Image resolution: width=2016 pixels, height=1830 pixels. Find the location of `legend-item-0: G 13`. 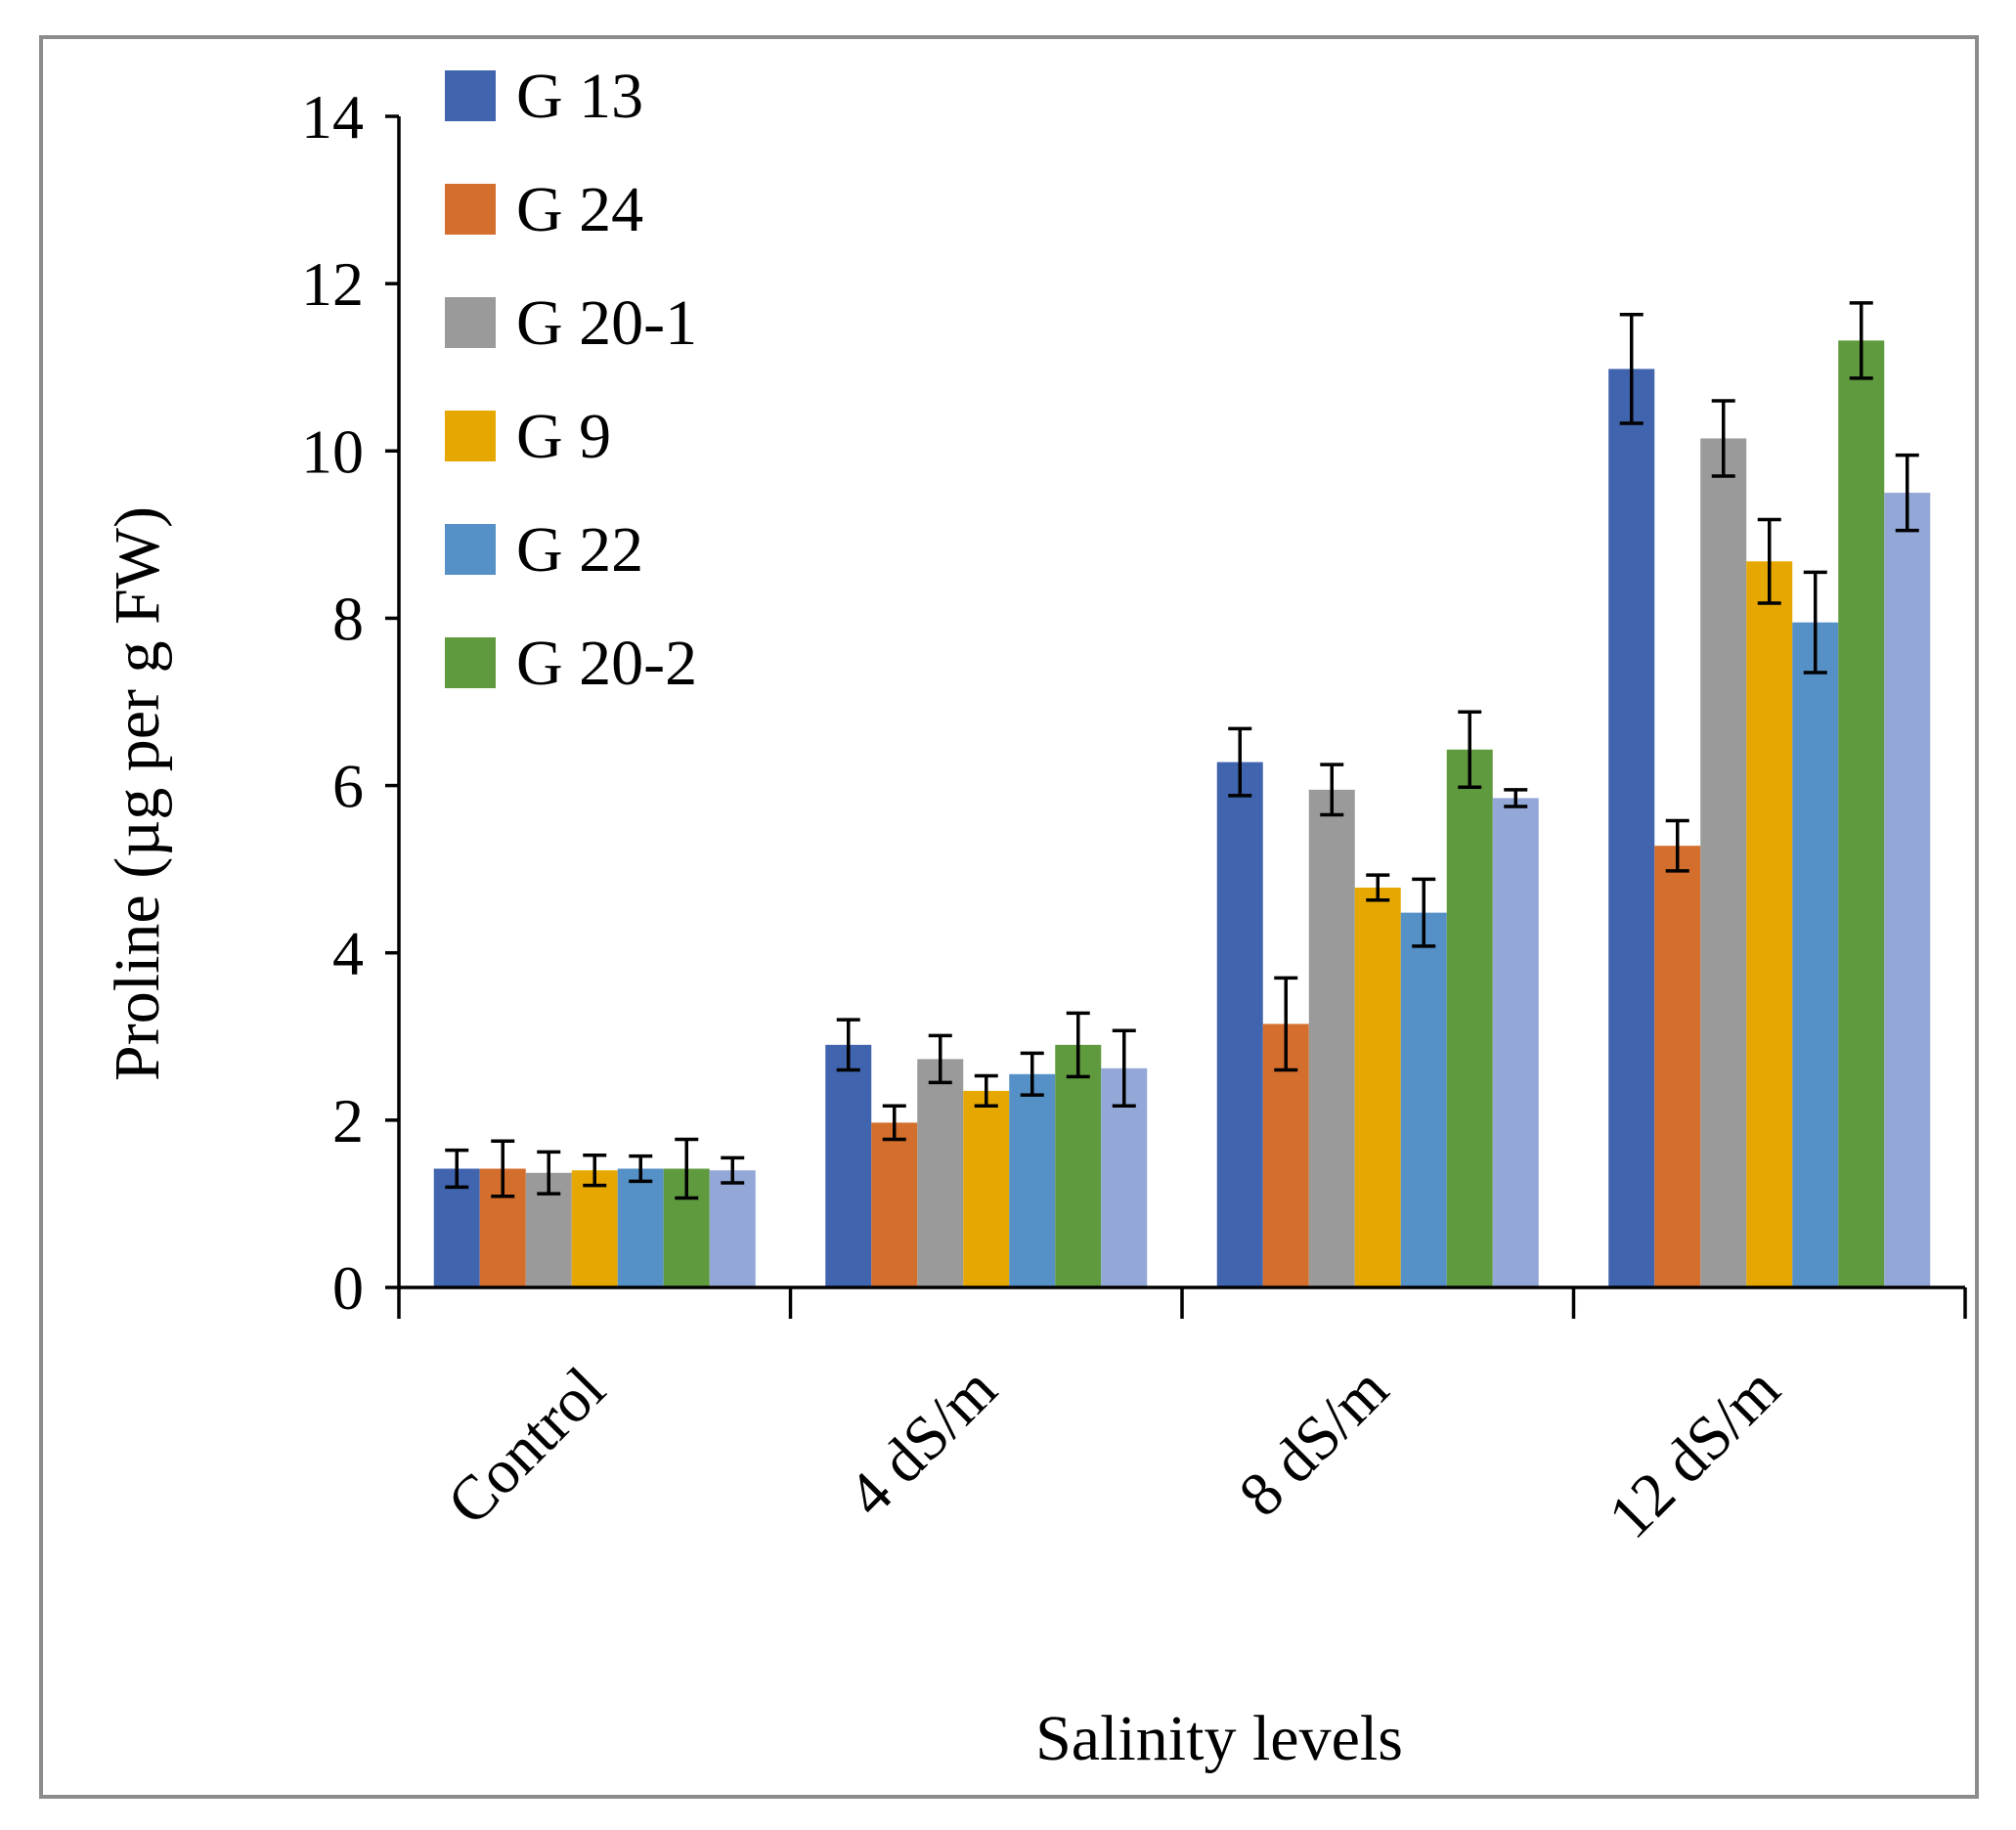

legend-item-0: G 13 is located at coordinates (544, 96).